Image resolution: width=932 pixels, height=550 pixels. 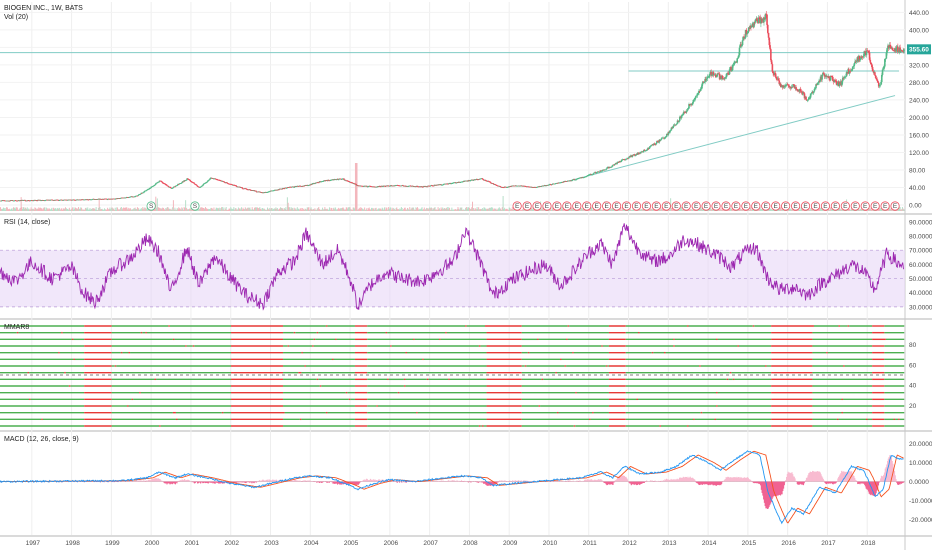 What do you see at coordinates (920, 265) in the screenshot?
I see `rsi-tick-label: 60.0000` at bounding box center [920, 265].